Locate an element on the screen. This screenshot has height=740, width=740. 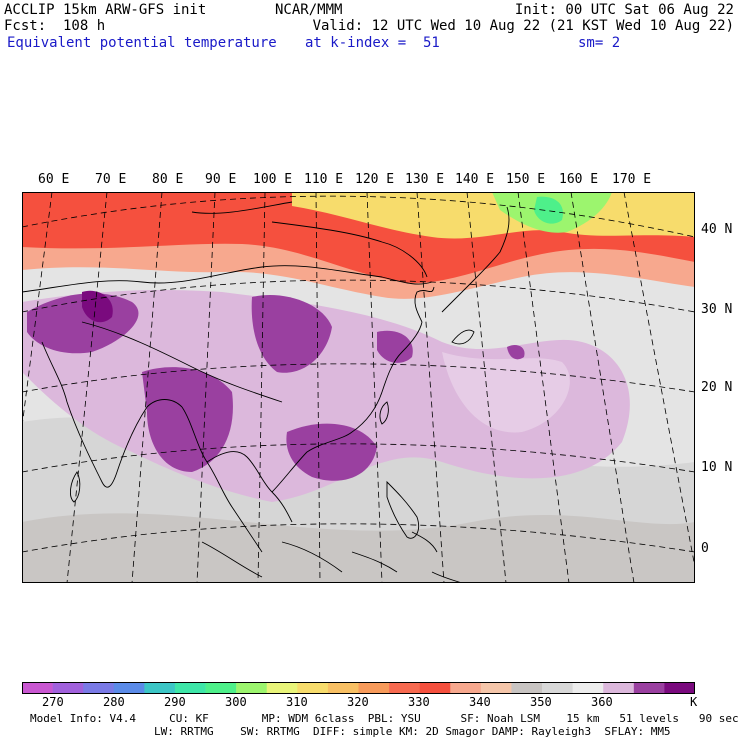
high-thetae-pacific is located at coordinates (516, 352).